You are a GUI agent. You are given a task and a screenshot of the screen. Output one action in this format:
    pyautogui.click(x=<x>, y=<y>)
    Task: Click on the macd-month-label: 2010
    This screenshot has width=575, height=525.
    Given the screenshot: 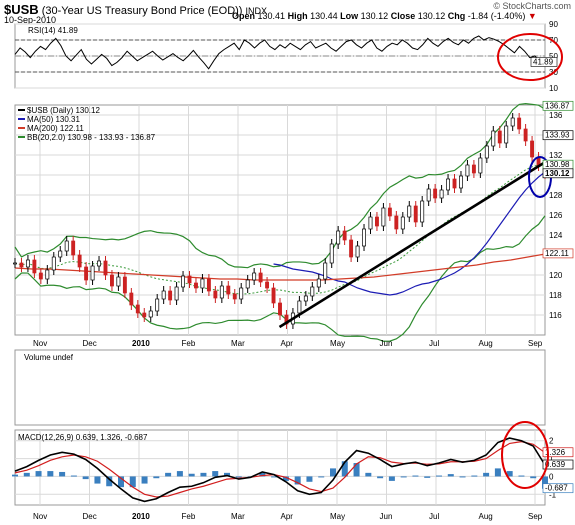 What is the action you would take?
    pyautogui.click(x=141, y=516)
    